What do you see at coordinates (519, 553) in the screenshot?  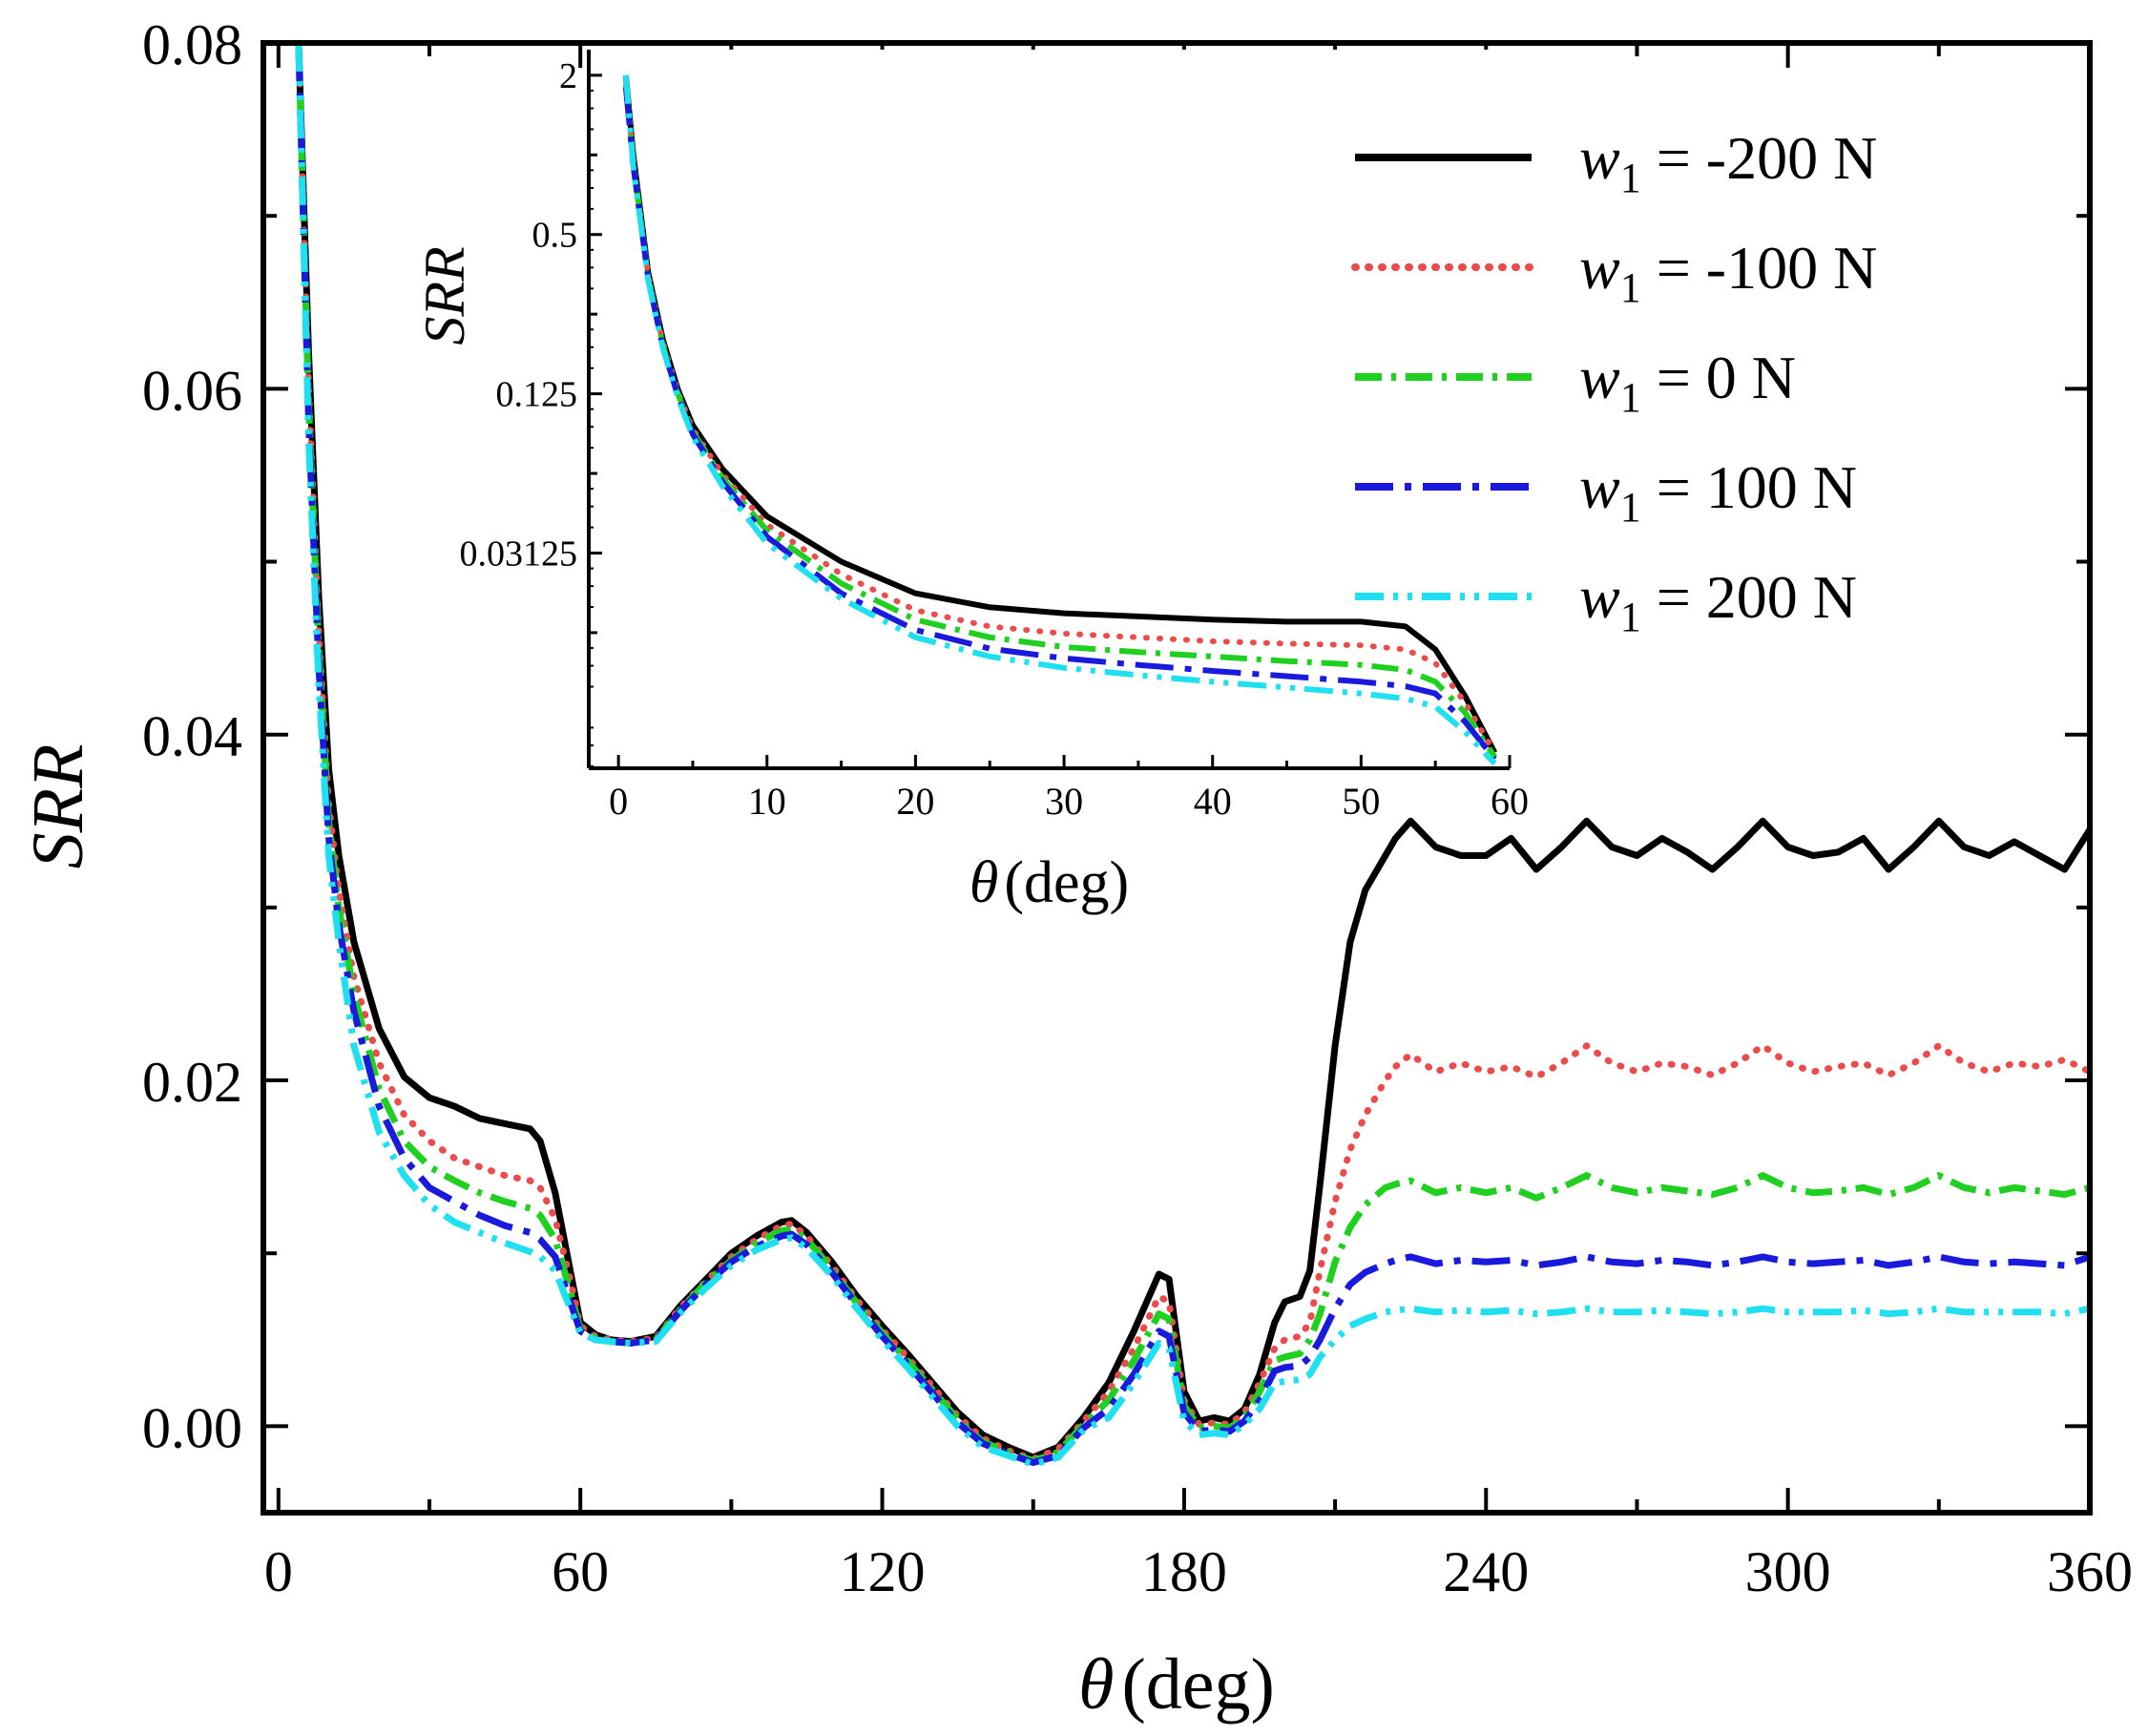 I see `inset-y-tick-label: 0.03125` at bounding box center [519, 553].